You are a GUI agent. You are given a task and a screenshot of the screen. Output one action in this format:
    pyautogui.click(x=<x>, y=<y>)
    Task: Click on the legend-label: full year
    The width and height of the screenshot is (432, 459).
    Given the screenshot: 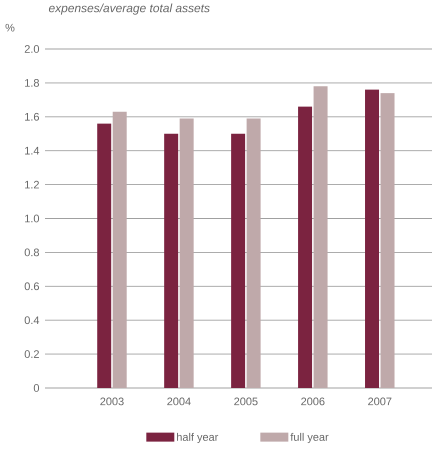 What is the action you would take?
    pyautogui.click(x=309, y=438)
    